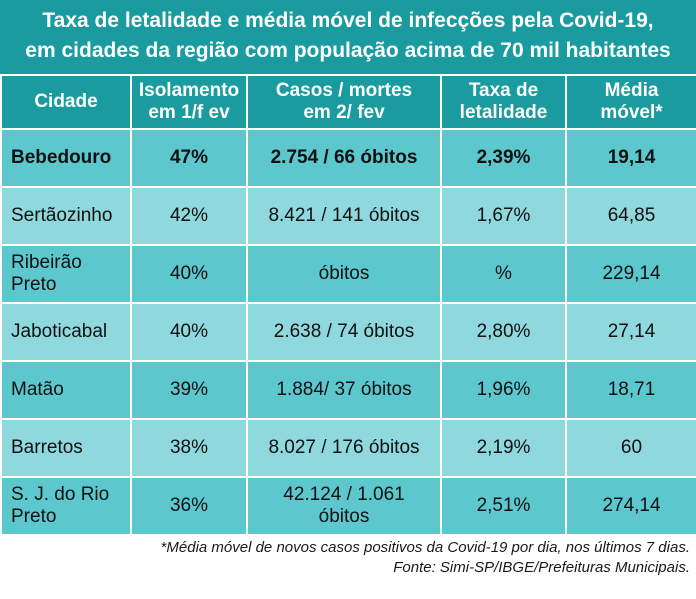 The width and height of the screenshot is (696, 599). What do you see at coordinates (189, 158) in the screenshot?
I see `cell-isolamento: 47%` at bounding box center [189, 158].